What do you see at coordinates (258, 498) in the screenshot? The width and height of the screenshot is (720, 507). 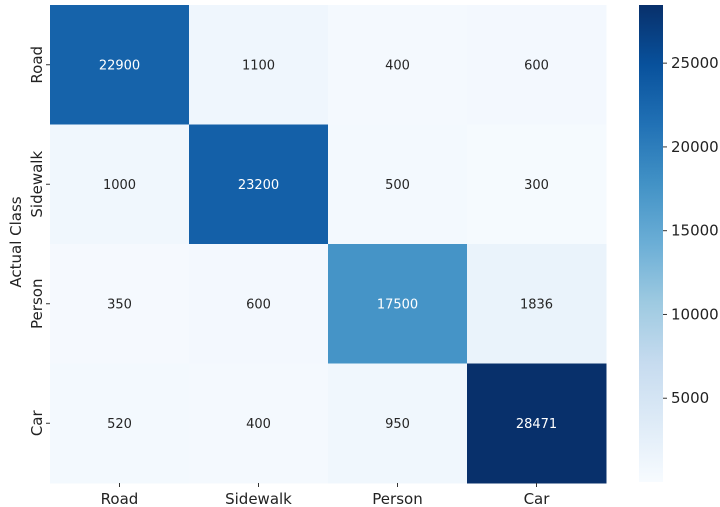 I see `x-tick-label: Sidewalk` at bounding box center [258, 498].